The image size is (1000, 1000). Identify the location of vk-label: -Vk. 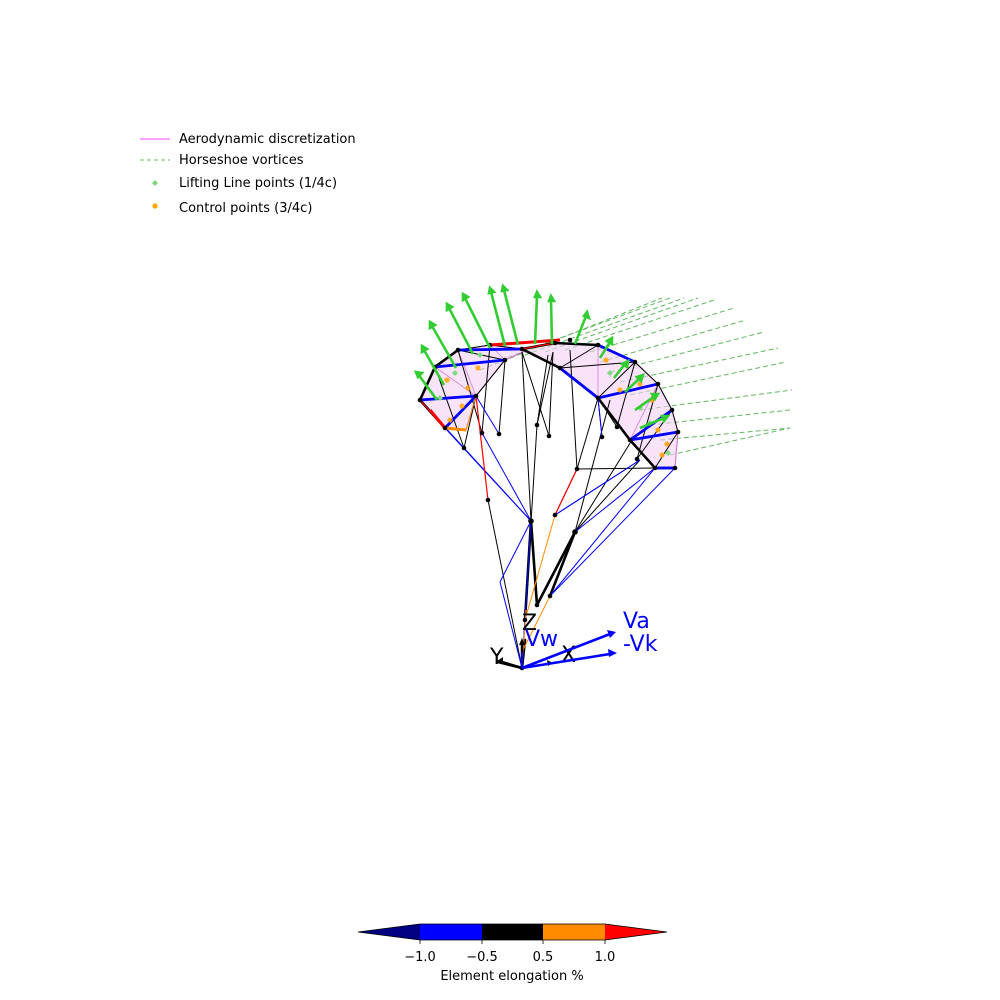
(640, 644).